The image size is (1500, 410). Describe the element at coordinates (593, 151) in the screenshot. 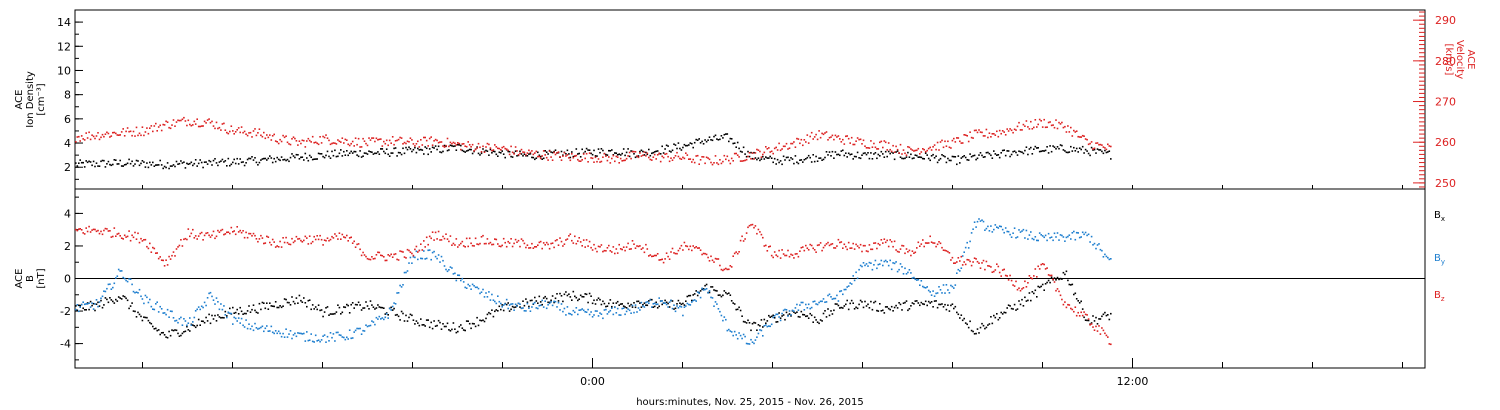

I see `series-left` at that location.